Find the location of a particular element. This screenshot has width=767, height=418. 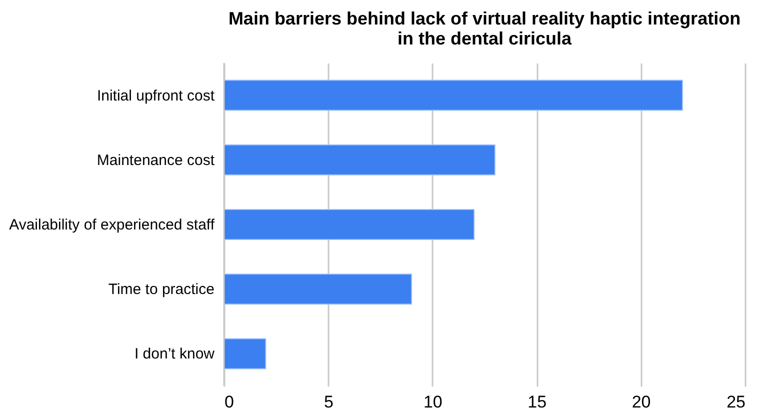

x-tick-label: 5 is located at coordinates (329, 402).